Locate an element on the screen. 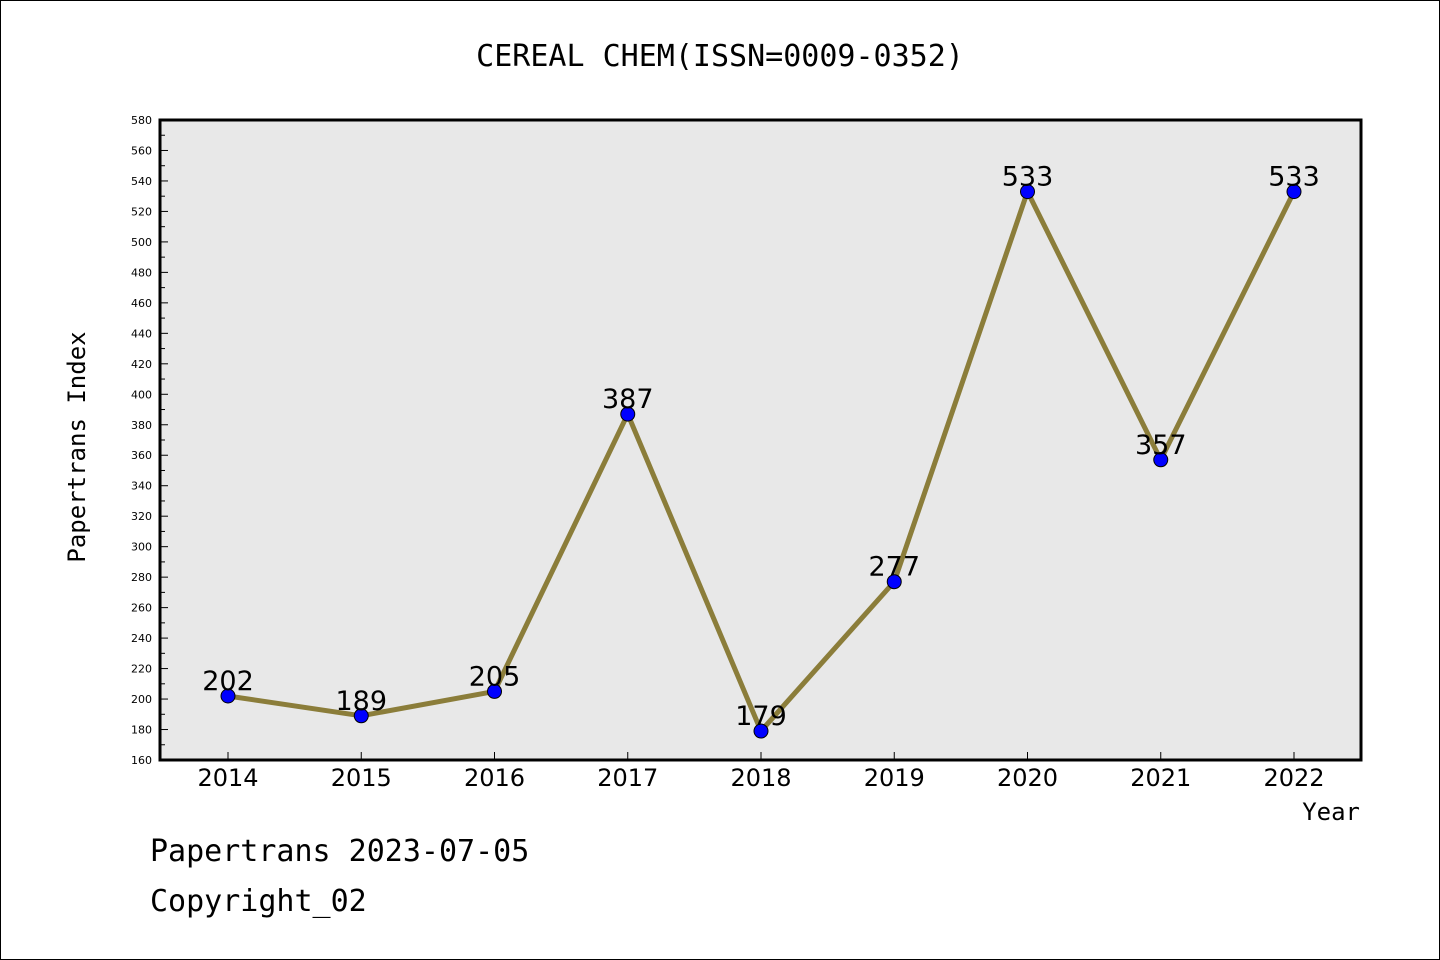  footer-copyright: Copyright_02 is located at coordinates (258, 901).